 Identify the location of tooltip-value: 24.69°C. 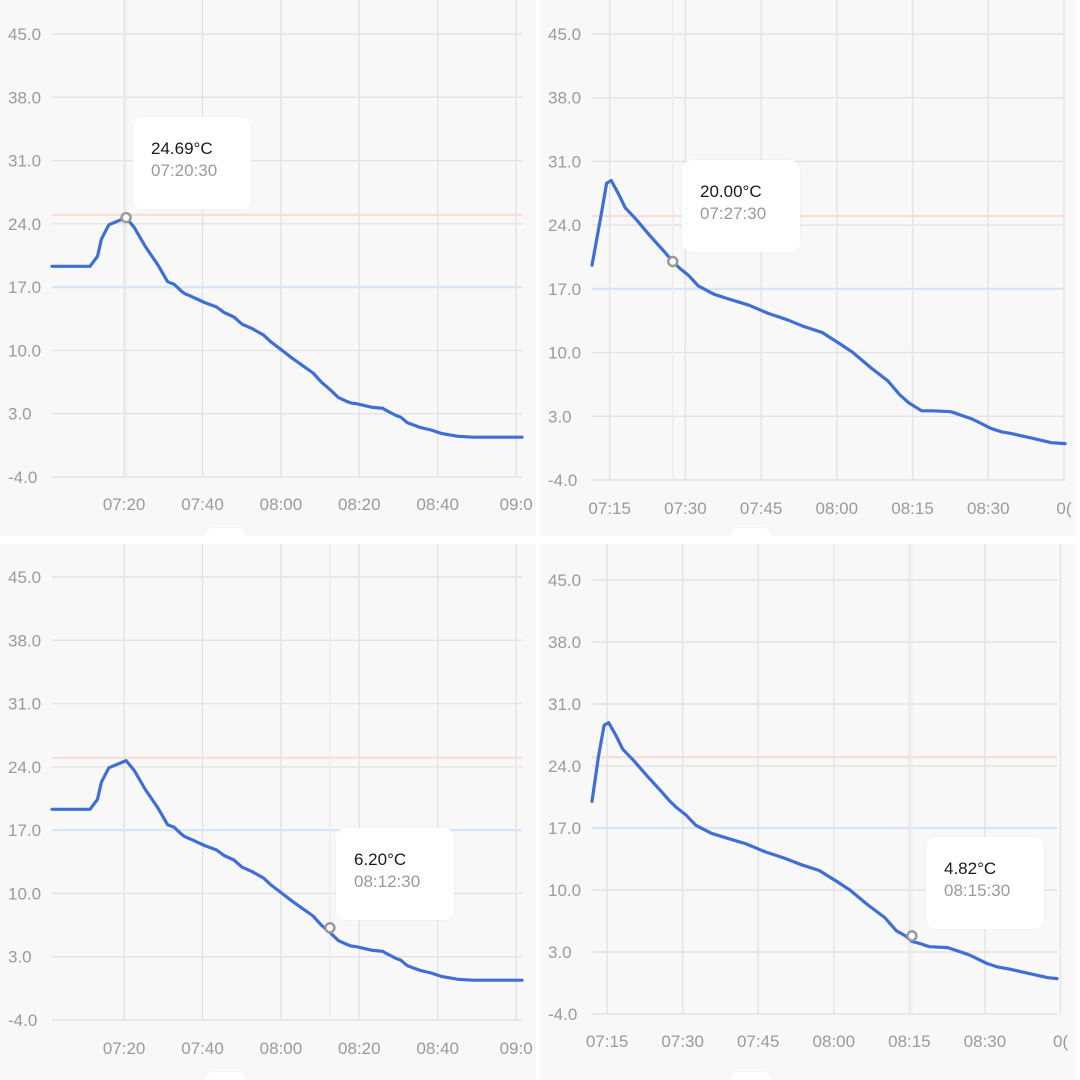
(182, 148).